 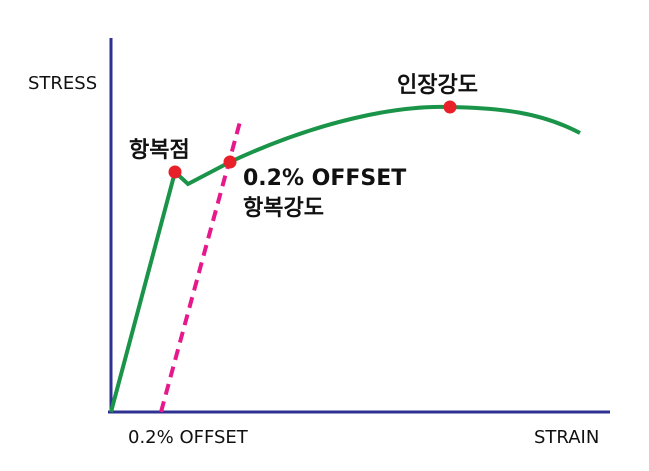 I want to click on x-axis-label: STRAIN, so click(x=566, y=437).